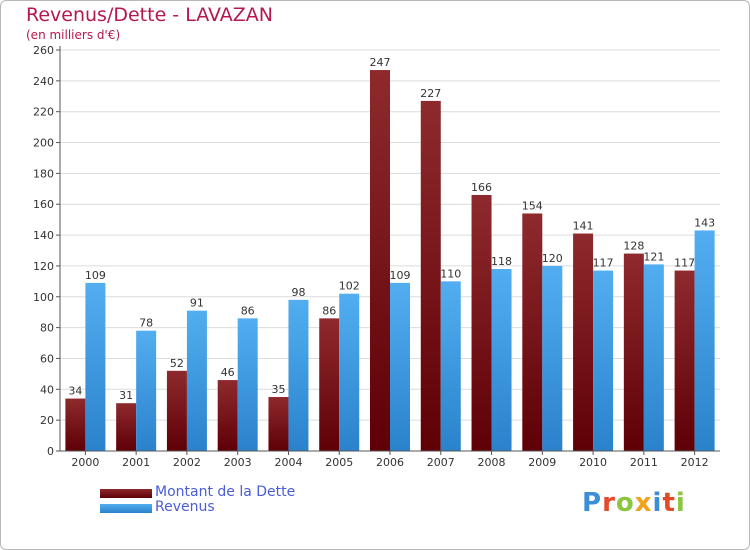  Describe the element at coordinates (669, 503) in the screenshot. I see `logo-letter: t` at that location.